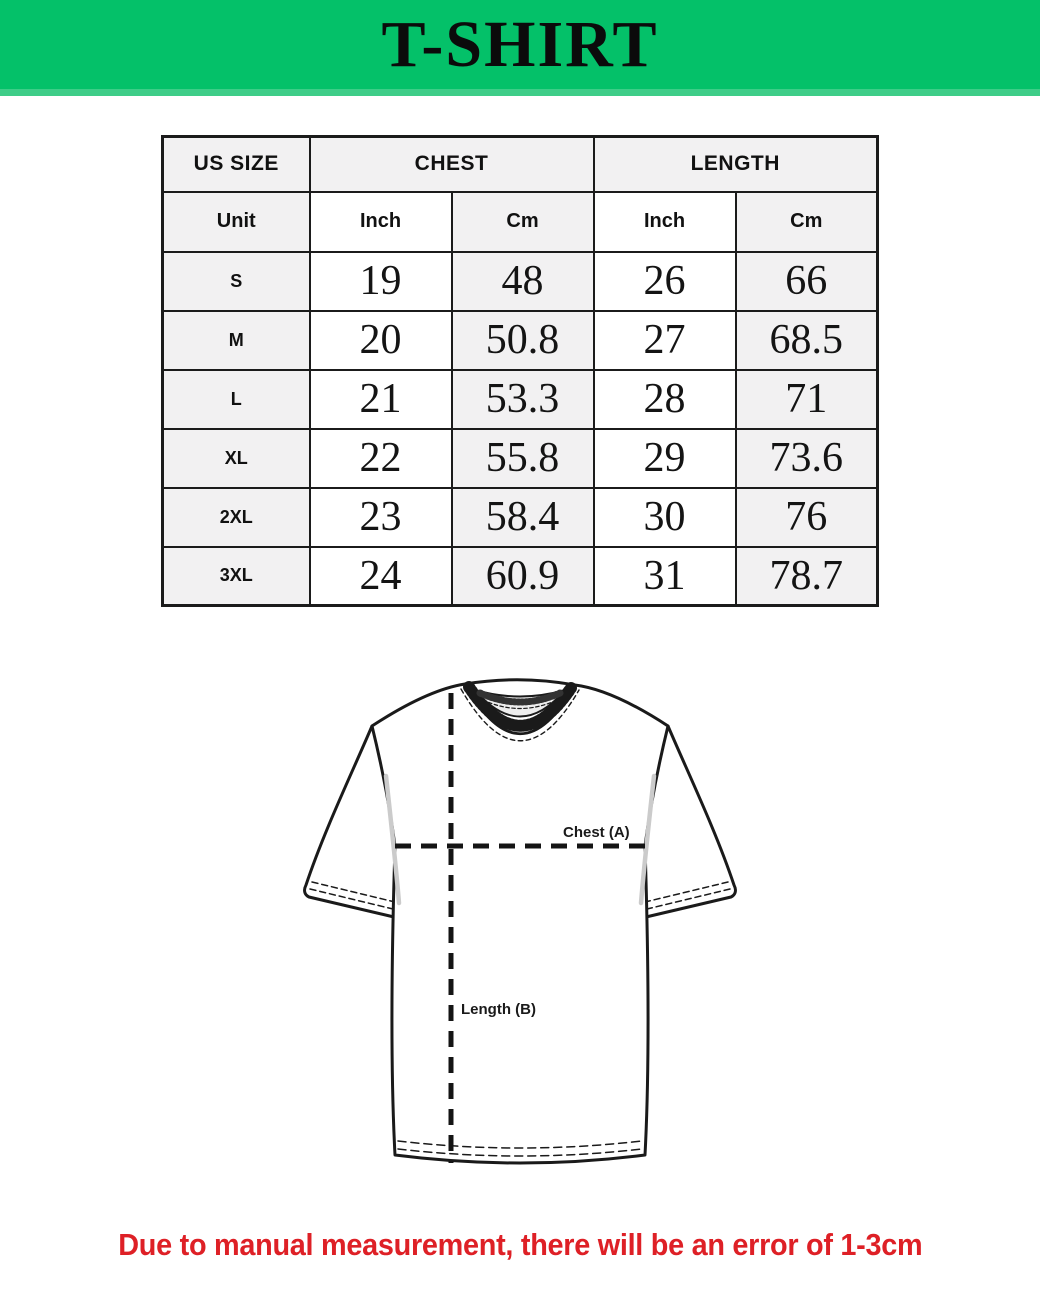  I want to click on table-row: S 19 48 26 66, so click(520, 281).